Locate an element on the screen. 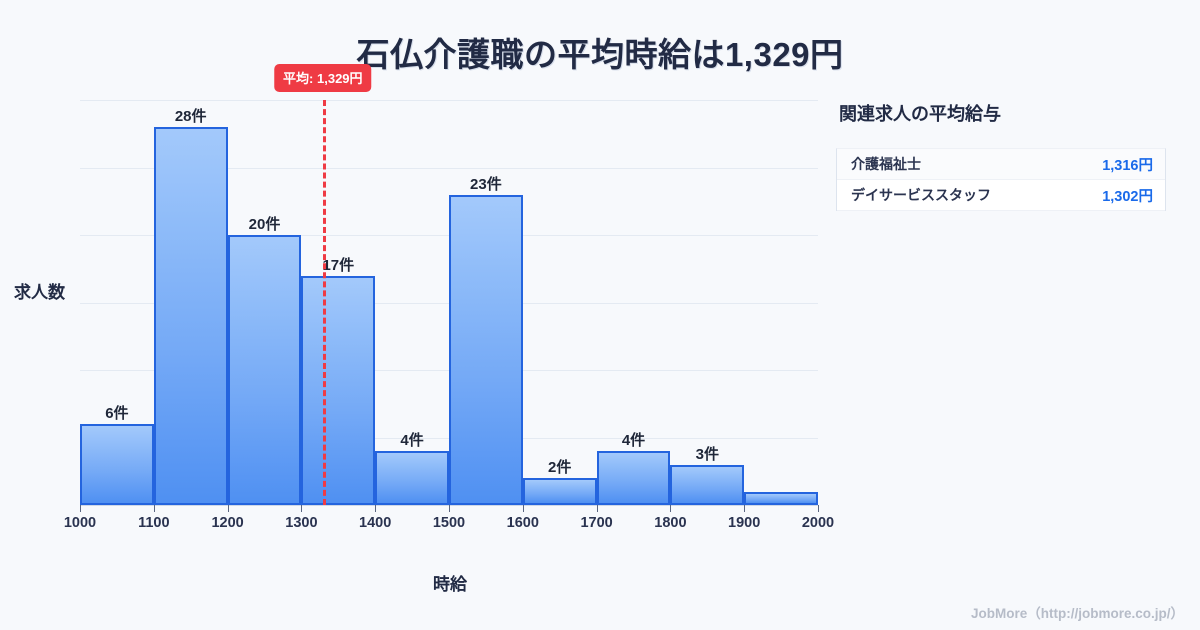 The width and height of the screenshot is (1200, 630). y-axis-label: 求人数 is located at coordinates (39, 292).